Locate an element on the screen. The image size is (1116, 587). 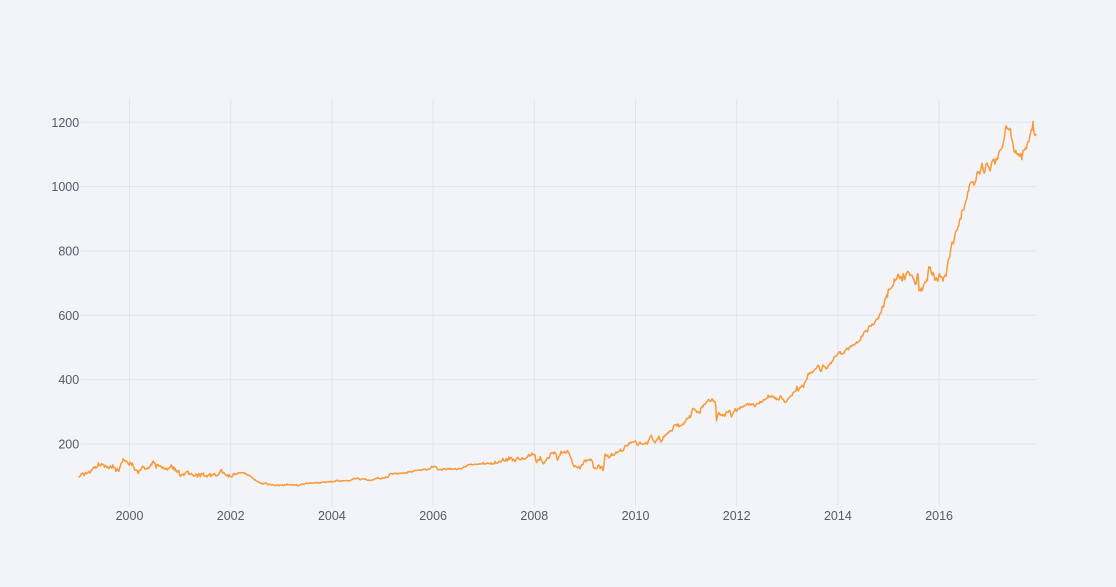
svg-text: 2008 is located at coordinates (534, 516).